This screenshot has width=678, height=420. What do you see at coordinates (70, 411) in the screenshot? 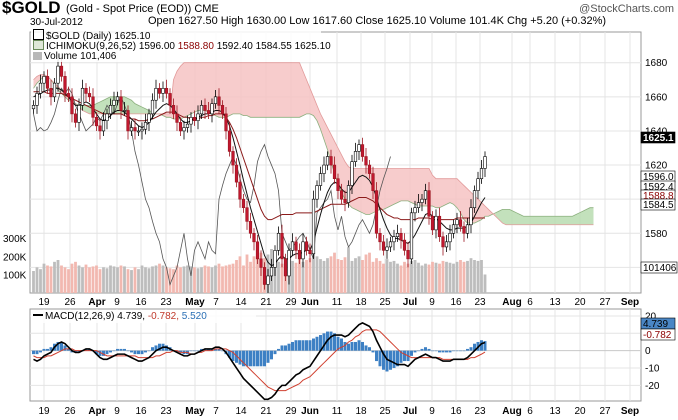
I see `macd-x-tick-label: 26` at bounding box center [70, 411].